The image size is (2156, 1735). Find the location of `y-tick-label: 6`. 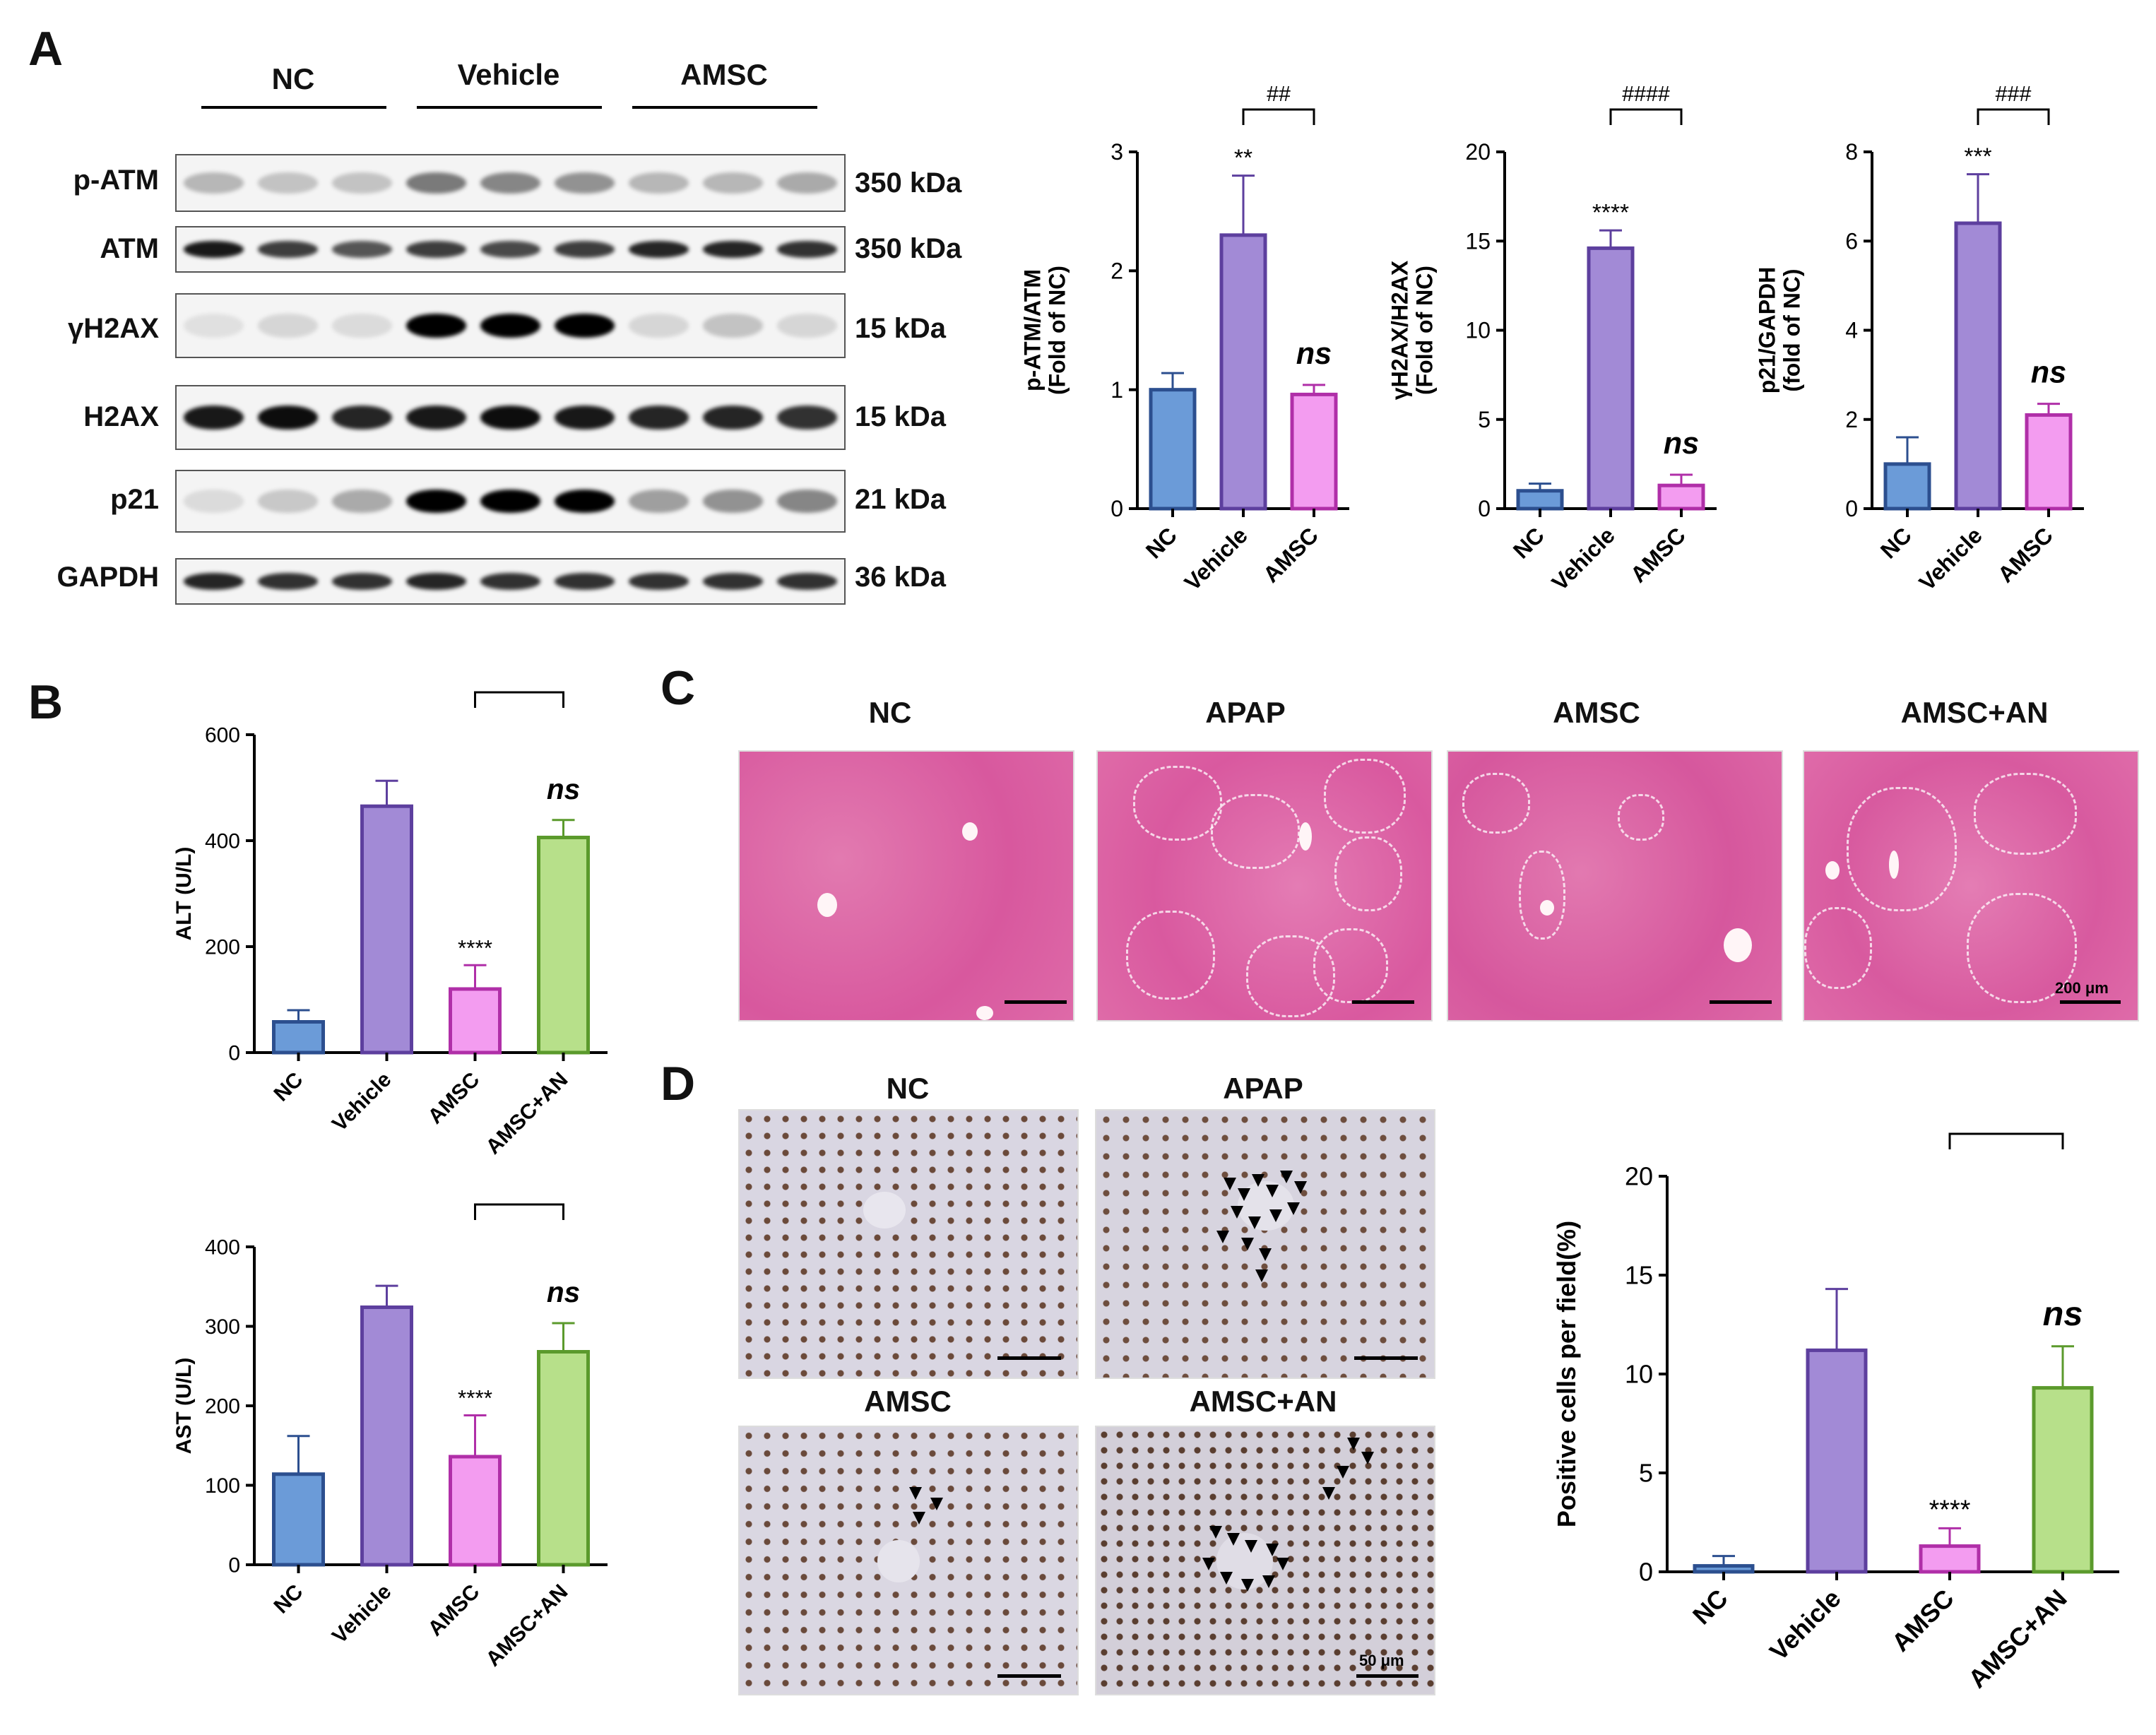

y-tick-label: 6 is located at coordinates (1851, 241).